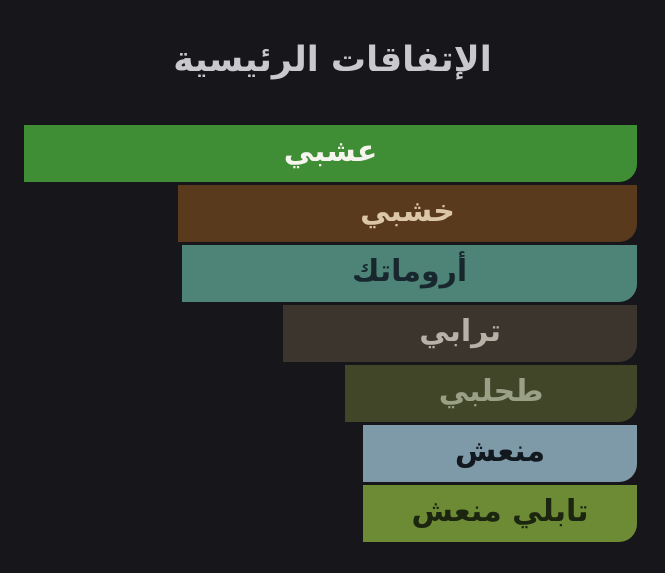  What do you see at coordinates (491, 391) in the screenshot?
I see `accord-bar-label: طحلبي` at bounding box center [491, 391].